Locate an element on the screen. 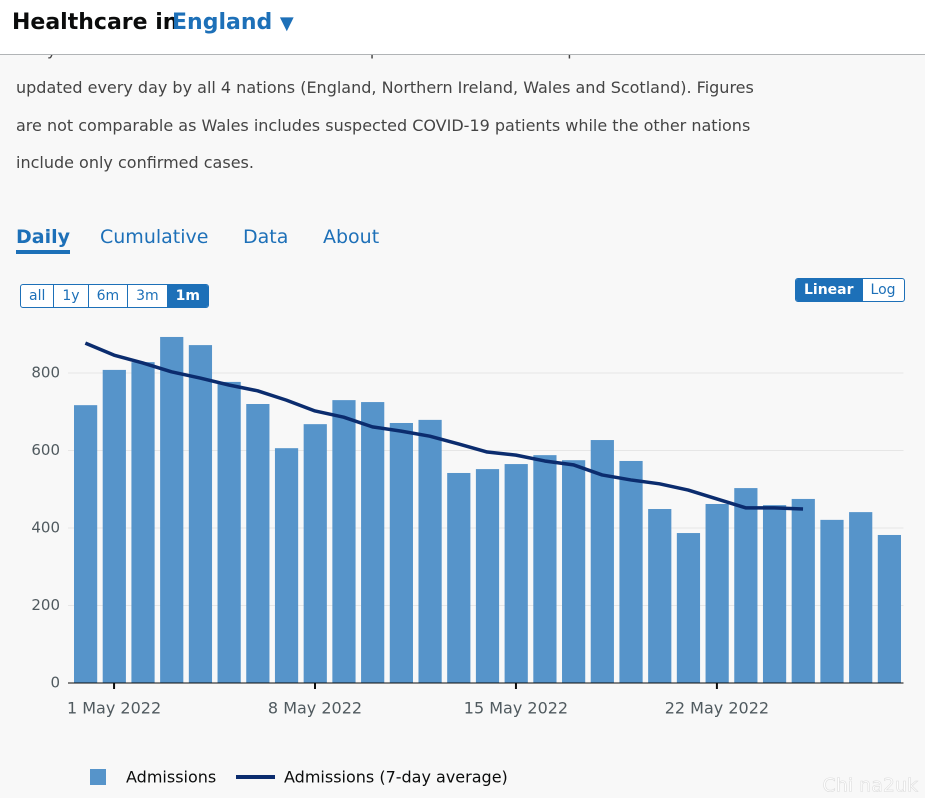 The image size is (925, 798). range-button: 1y is located at coordinates (70, 296).